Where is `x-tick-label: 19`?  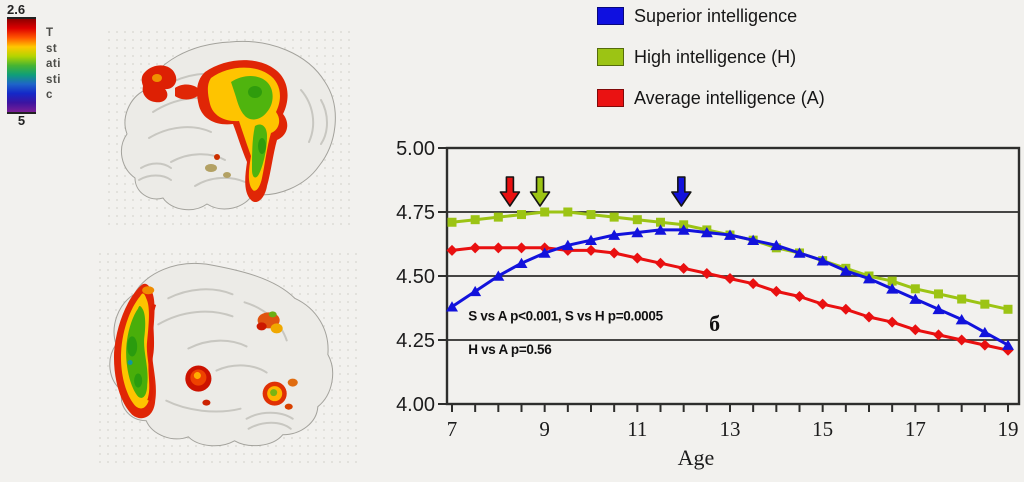
x-tick-label: 19 is located at coordinates (1008, 429).